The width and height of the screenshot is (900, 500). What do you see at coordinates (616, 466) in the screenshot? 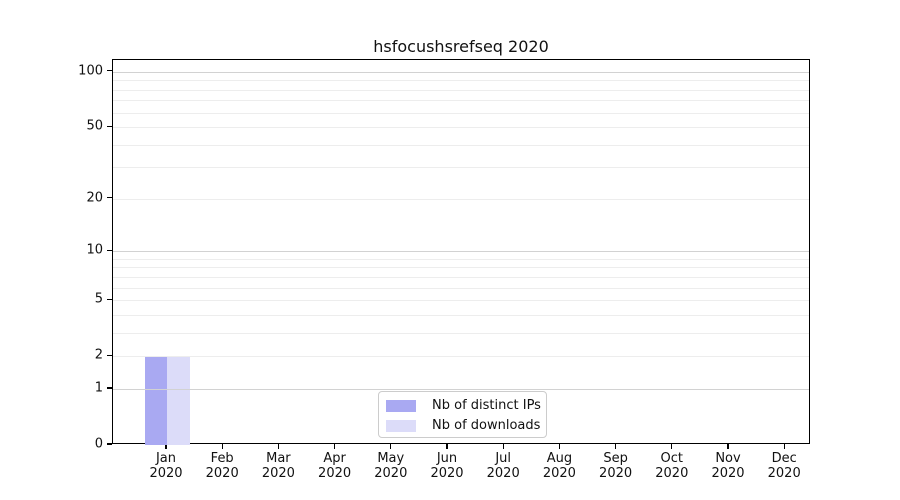
I see `x-tick-label: Sep 2020` at bounding box center [616, 466].